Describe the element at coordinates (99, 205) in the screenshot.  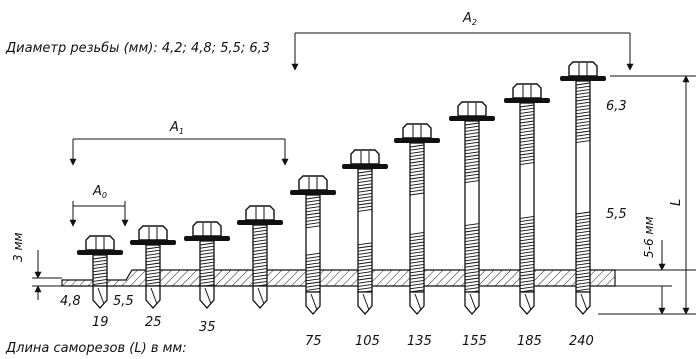
I see `dimension-a0: A0` at that location.